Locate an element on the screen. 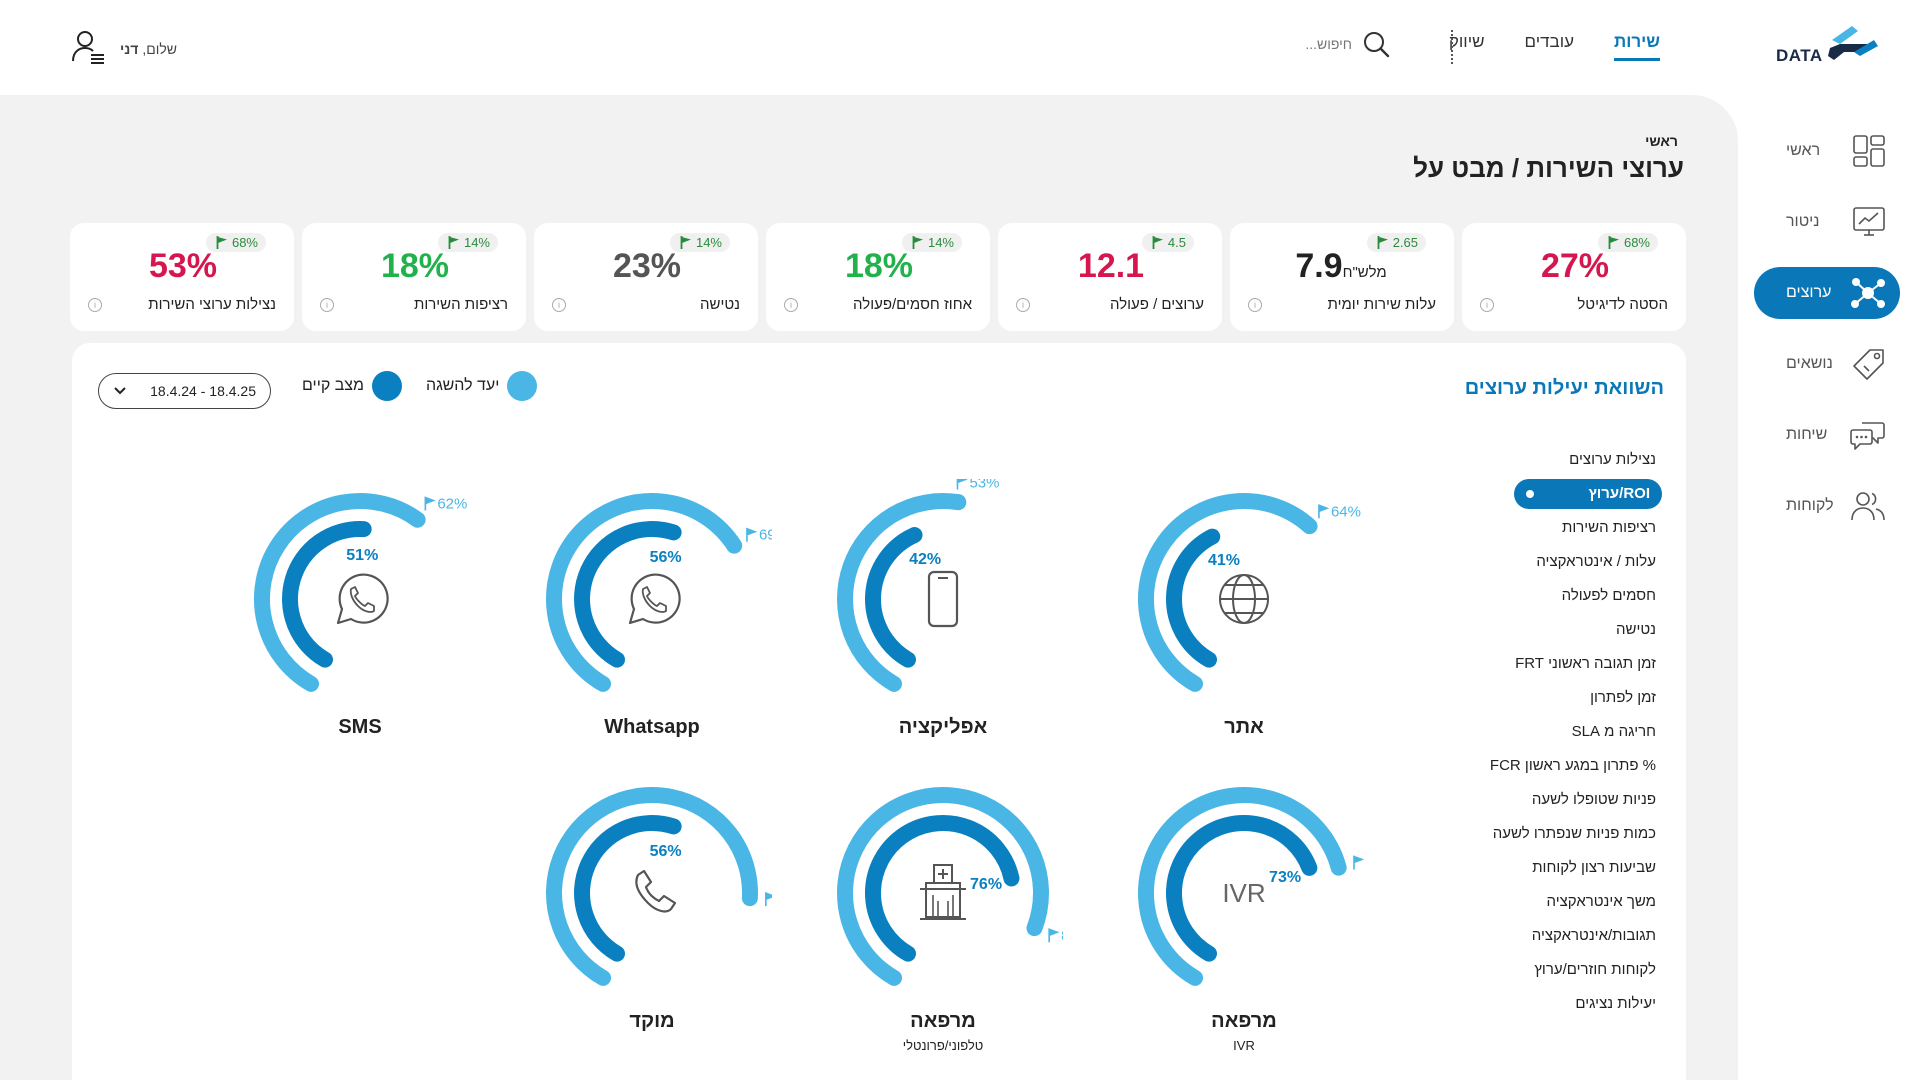  search-icon is located at coordinates (1376, 44).